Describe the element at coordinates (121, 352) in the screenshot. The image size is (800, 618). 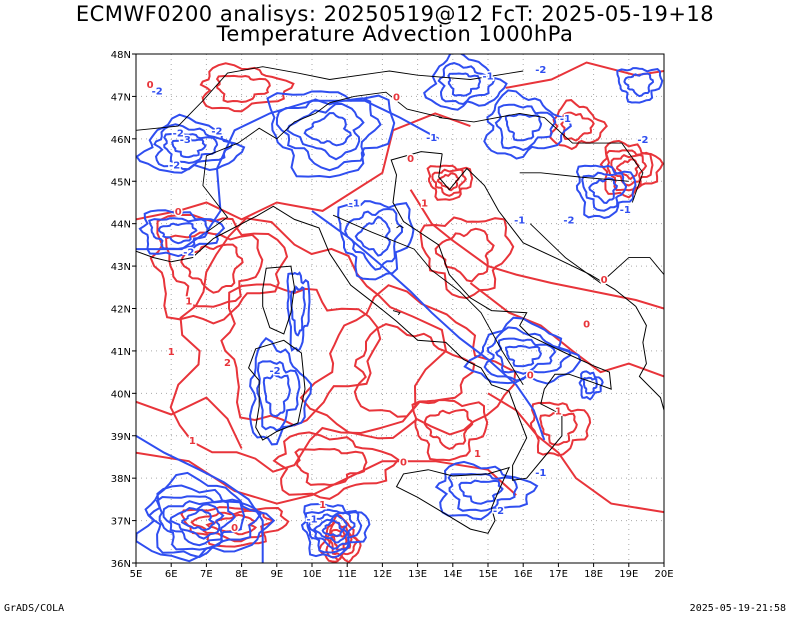
I see `y-tick-label: 41N` at that location.